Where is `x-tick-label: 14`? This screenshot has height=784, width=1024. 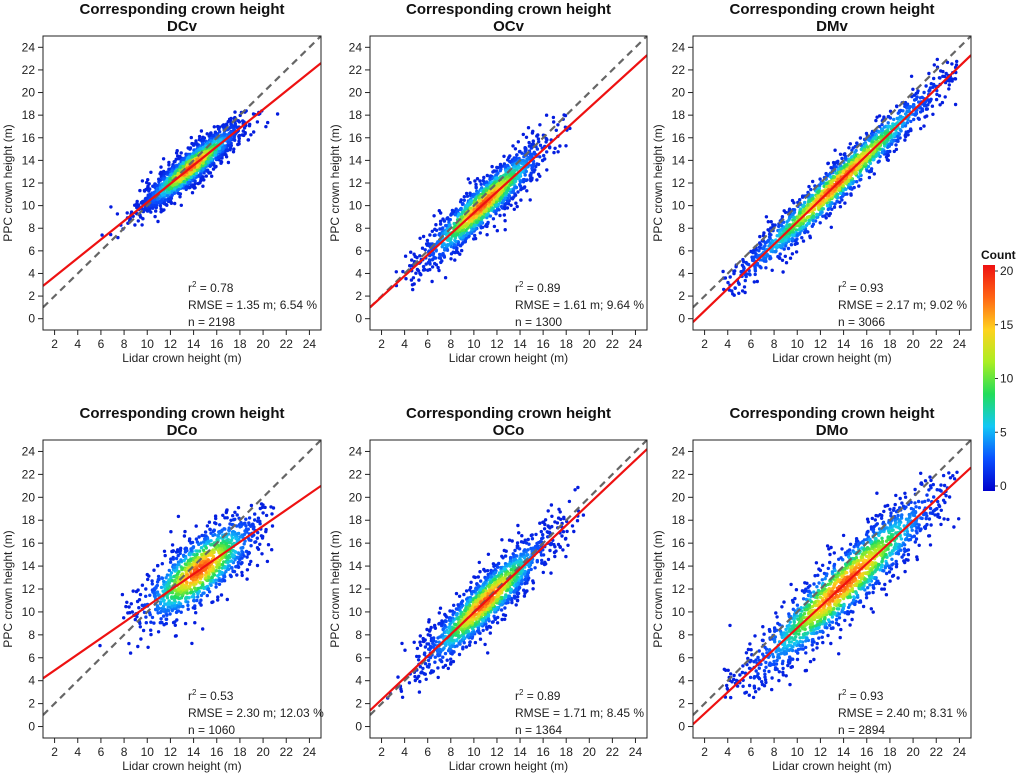 x-tick-label: 14 is located at coordinates (520, 344).